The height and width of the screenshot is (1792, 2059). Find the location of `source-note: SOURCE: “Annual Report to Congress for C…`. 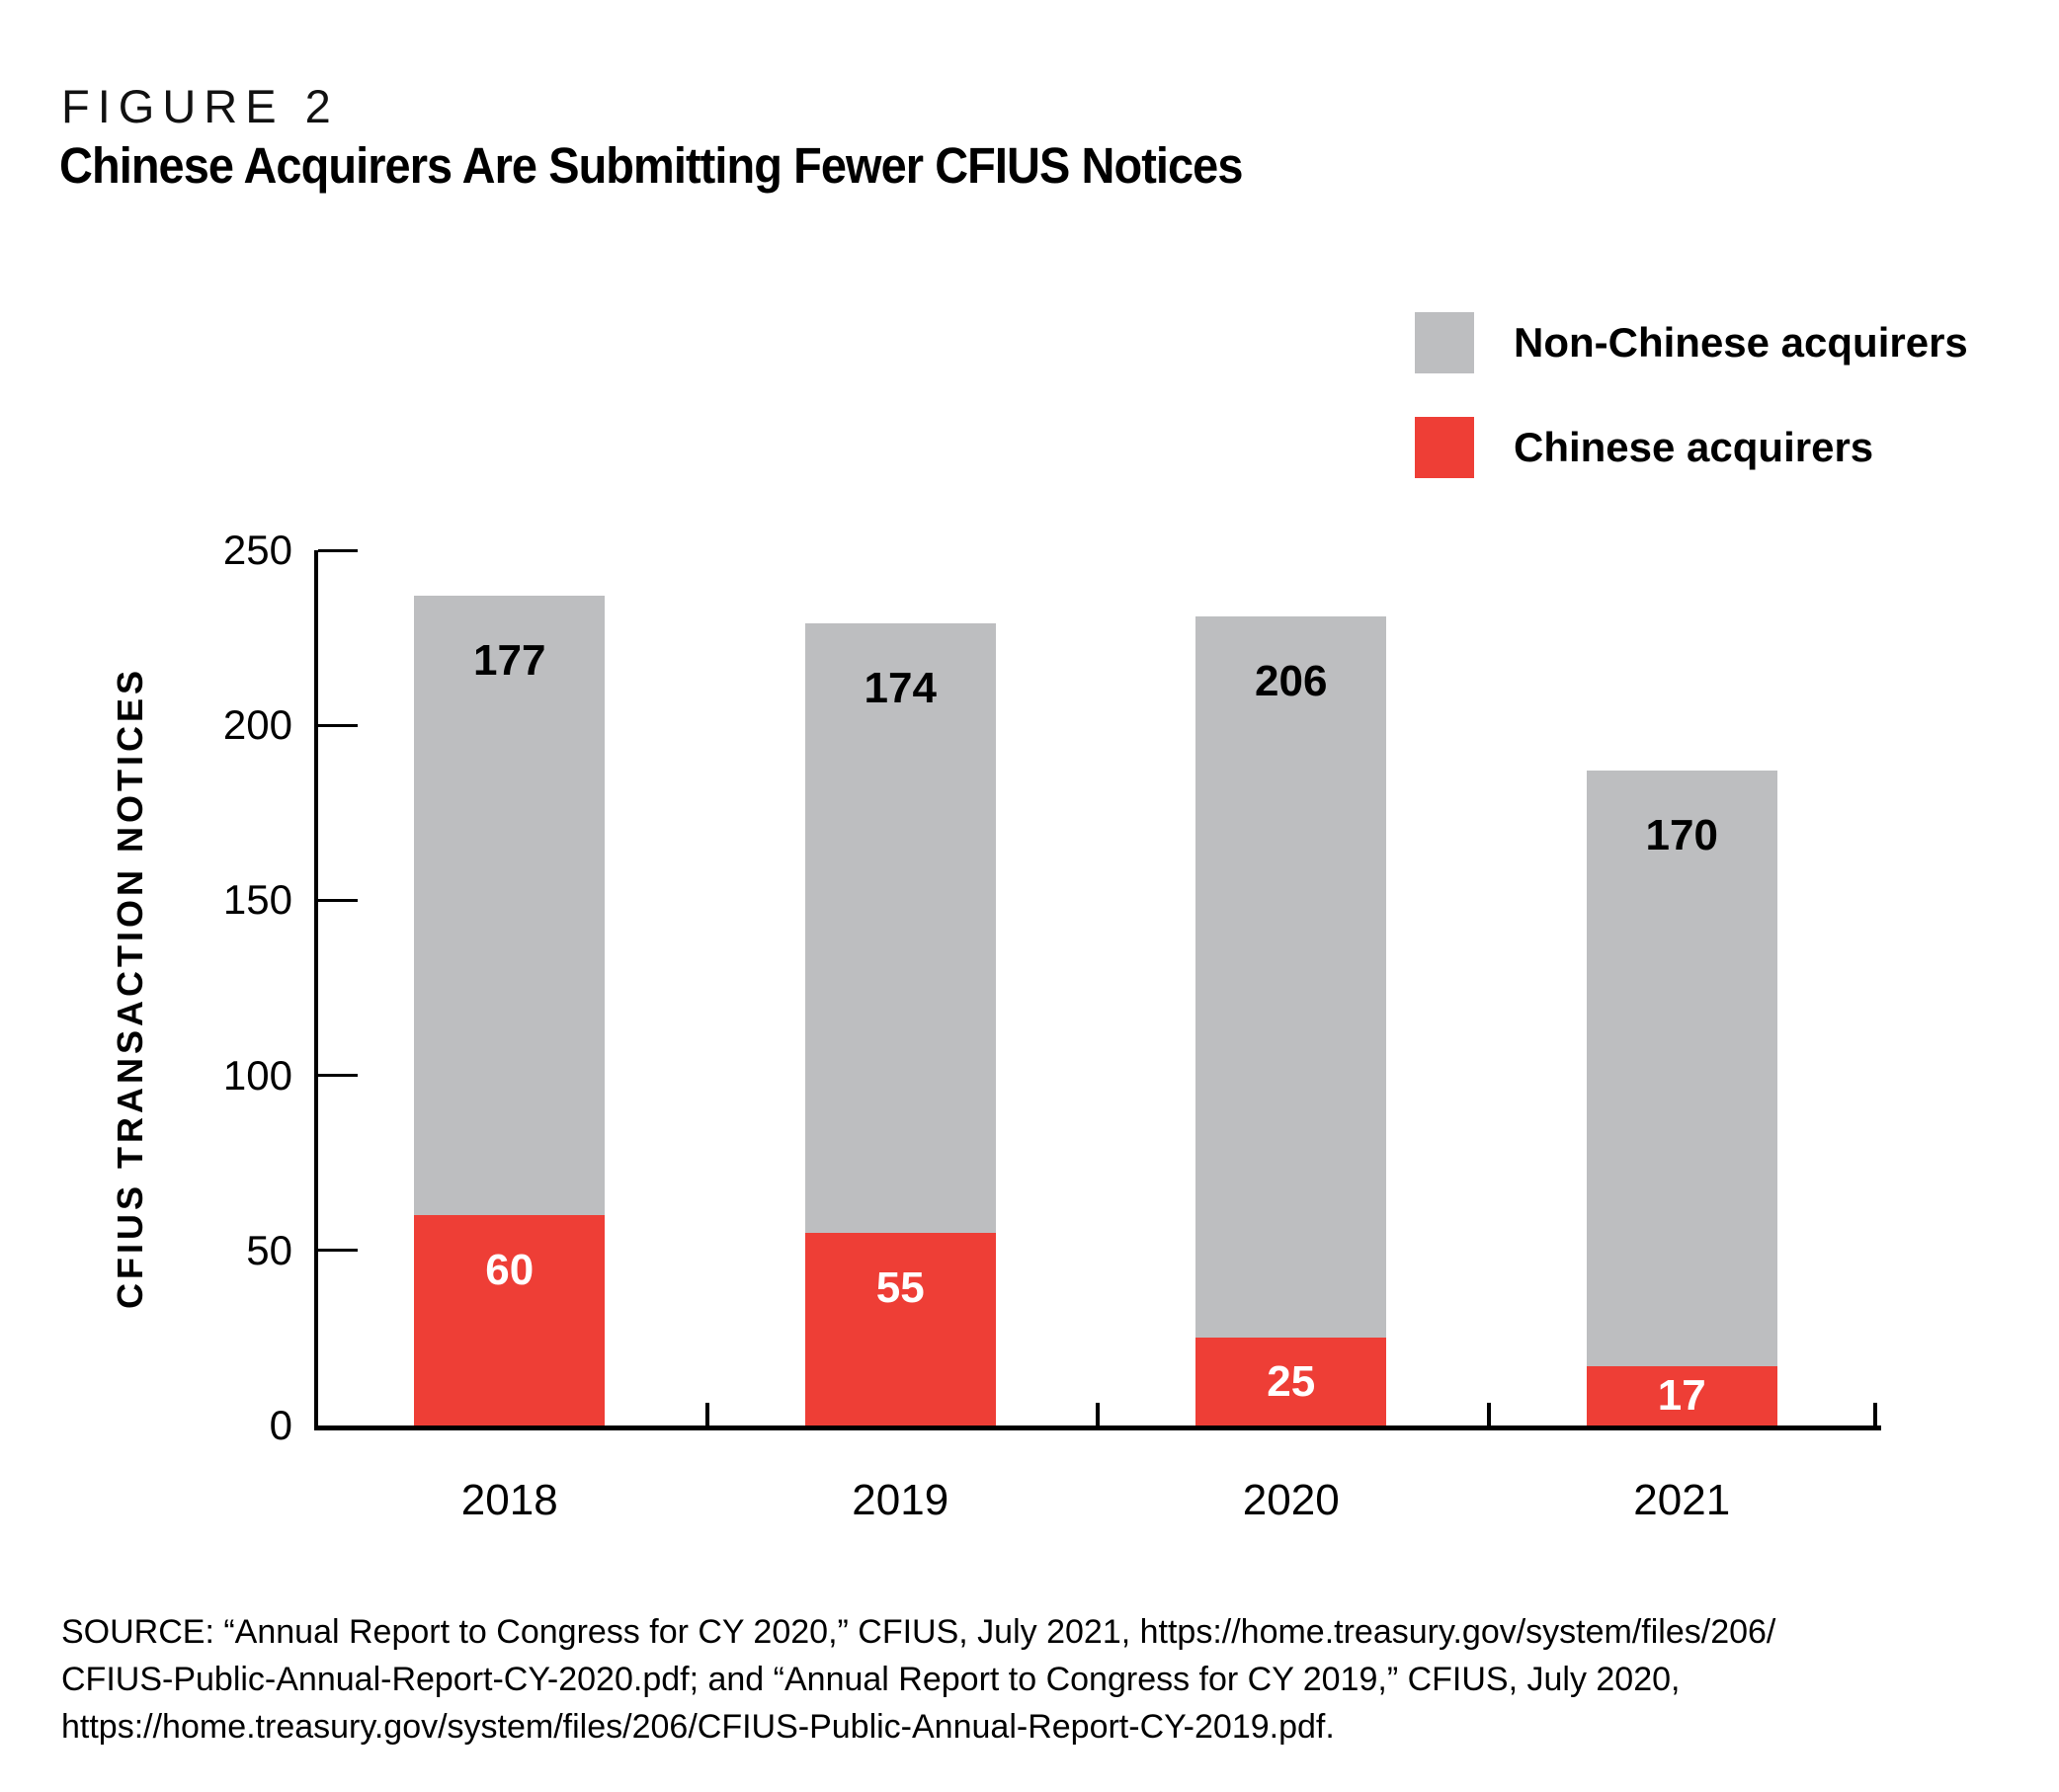

source-note: SOURCE: “Annual Report to Congress for C… is located at coordinates (918, 1680).